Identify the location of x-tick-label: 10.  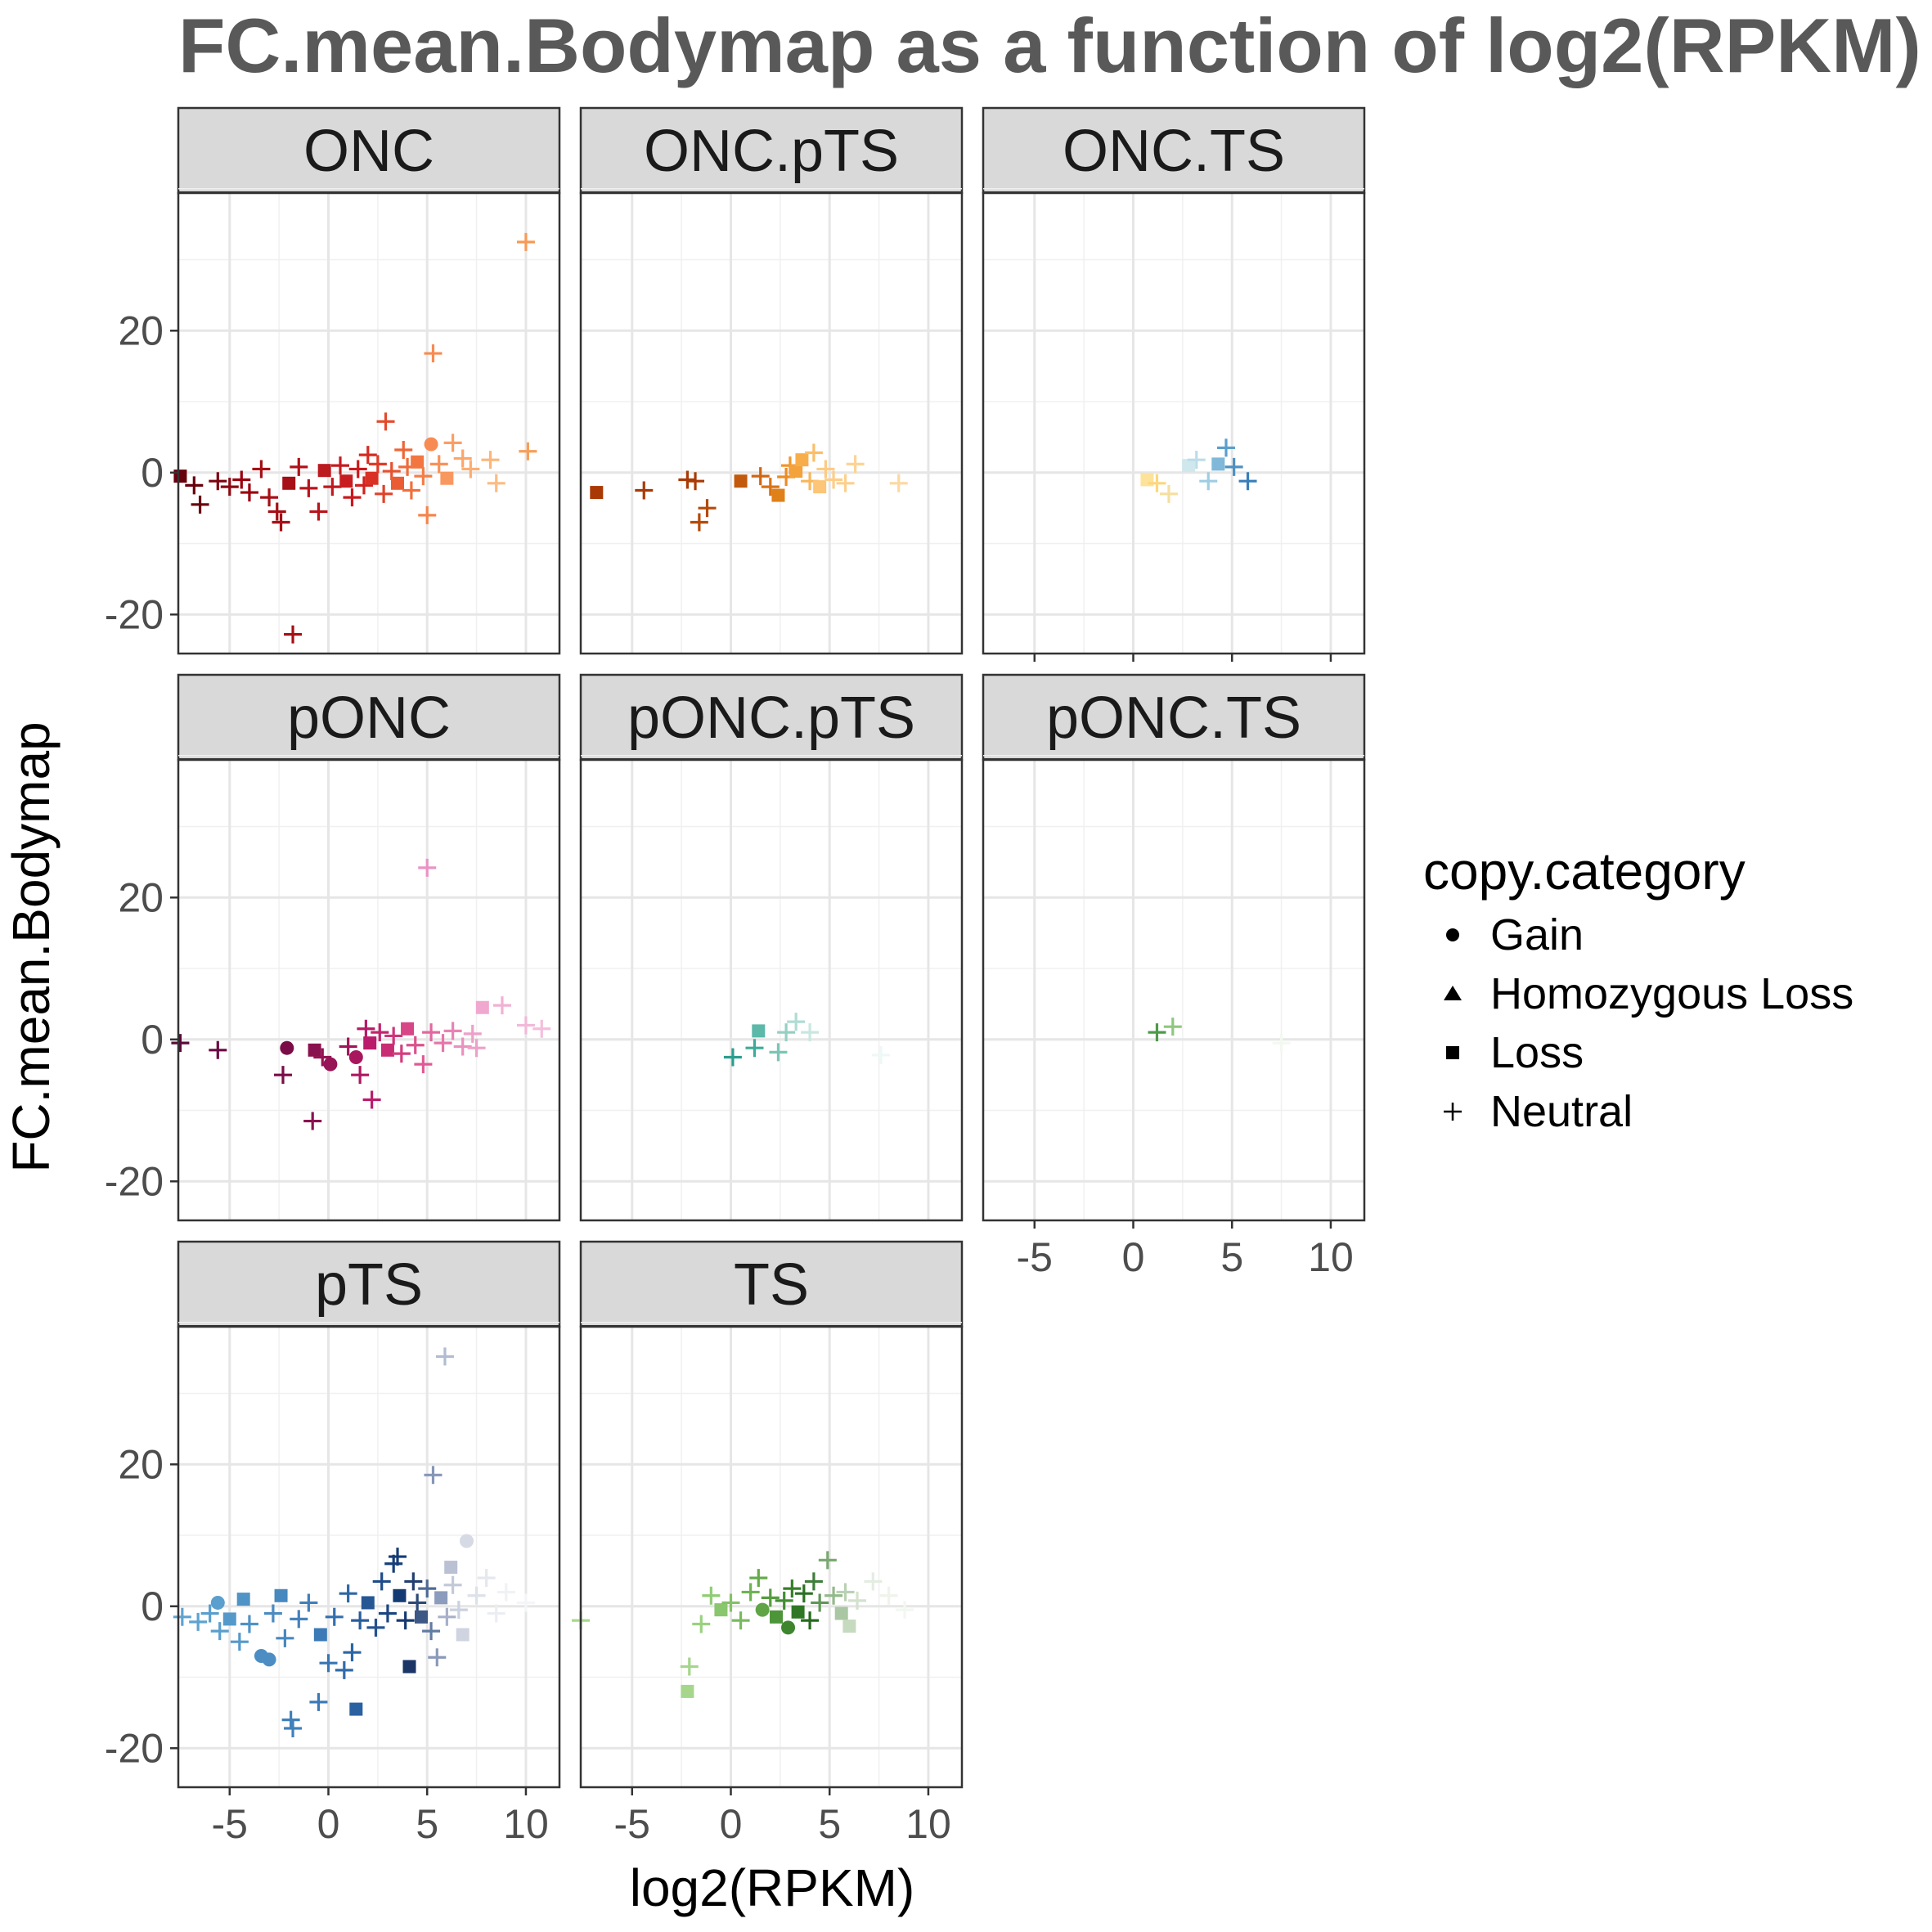
(1331, 1257).